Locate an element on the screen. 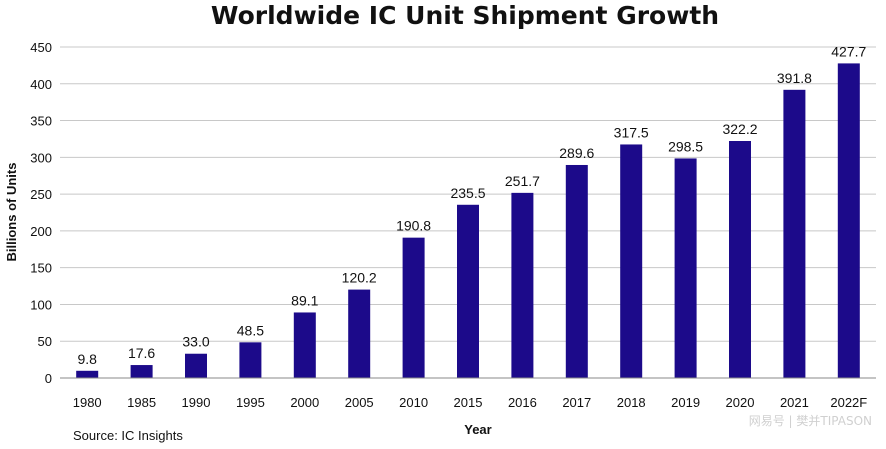 The image size is (886, 449). y-tick-label: 450 is located at coordinates (41, 47).